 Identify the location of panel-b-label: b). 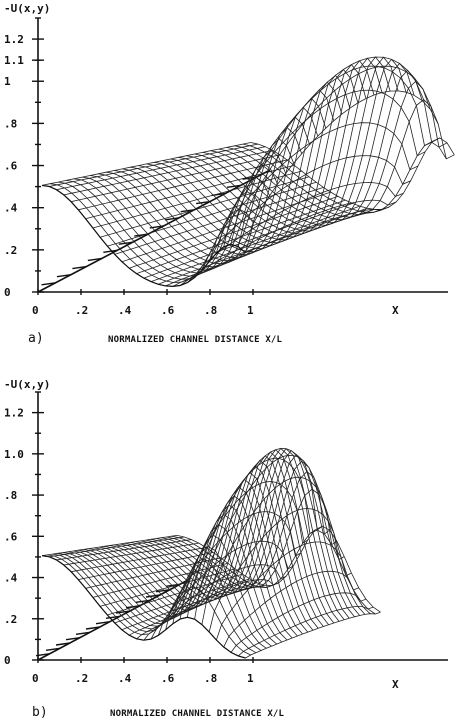
(40, 712).